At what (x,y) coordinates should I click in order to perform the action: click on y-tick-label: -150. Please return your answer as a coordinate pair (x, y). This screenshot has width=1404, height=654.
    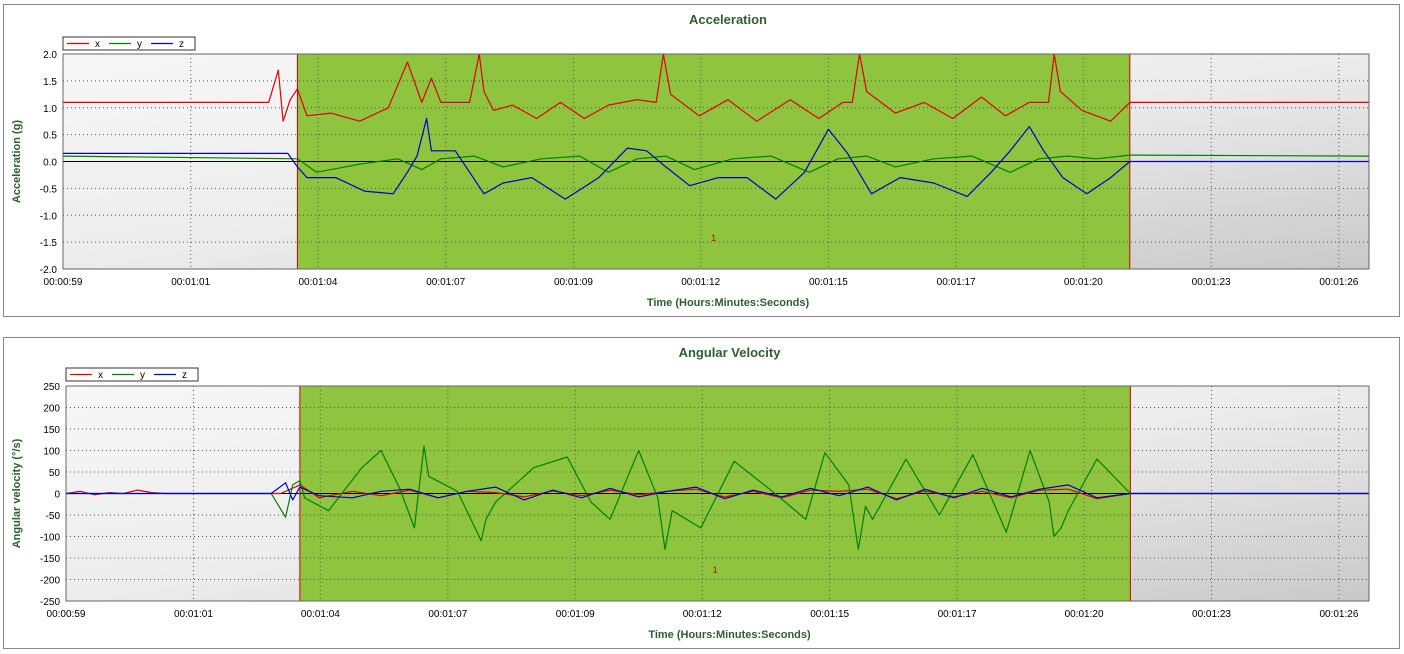
    Looking at the image, I should click on (50, 559).